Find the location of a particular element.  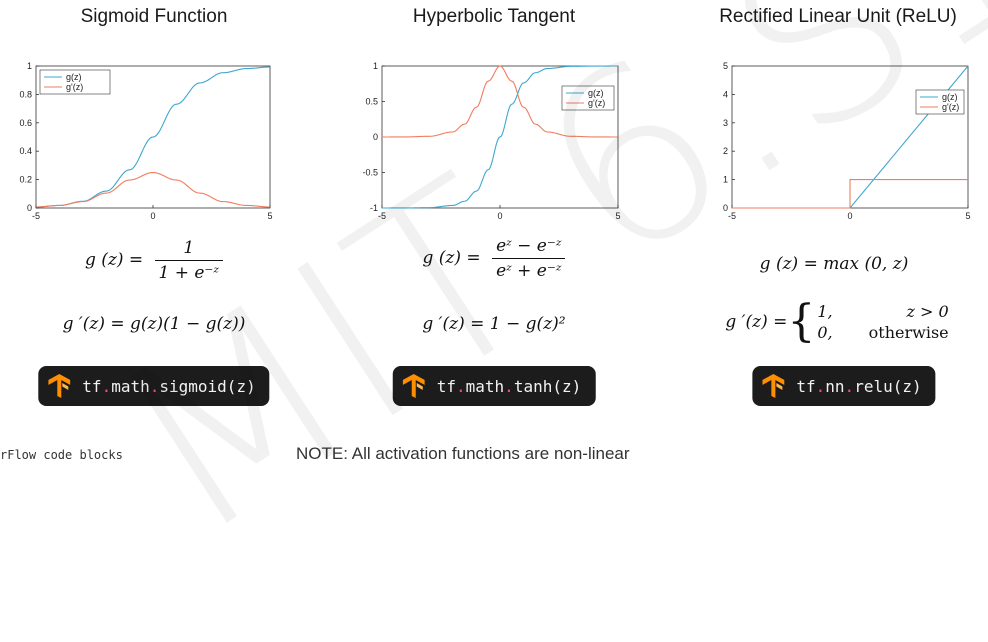

footer-code-blocks-label: rFlow code blocks is located at coordinates (61, 455).